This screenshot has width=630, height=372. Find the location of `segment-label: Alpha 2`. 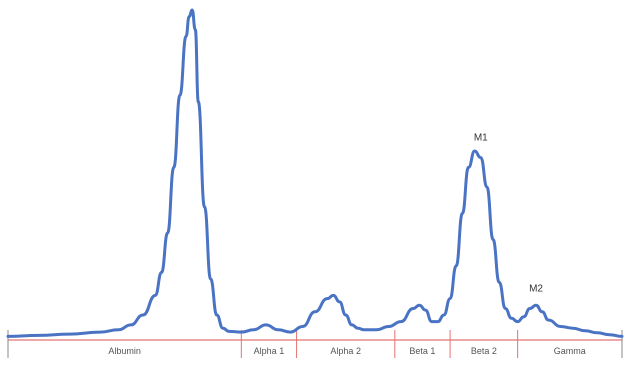

segment-label: Alpha 2 is located at coordinates (345, 351).